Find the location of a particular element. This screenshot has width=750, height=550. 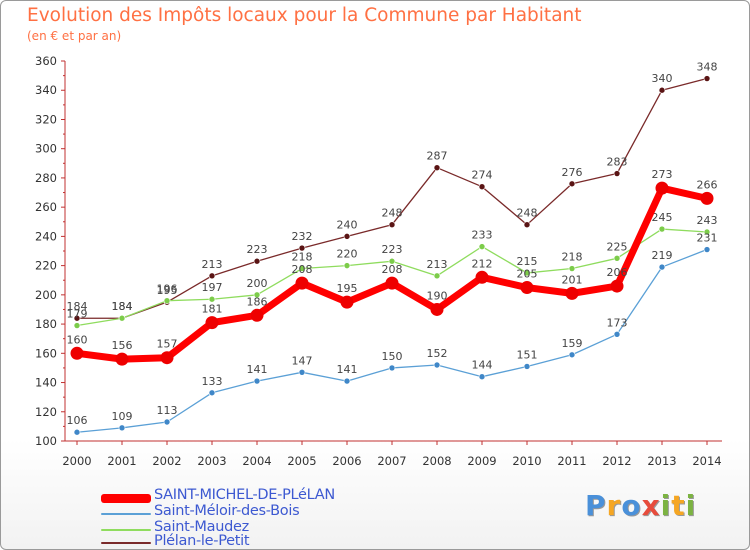

y-tick-label: 180 is located at coordinates (46, 324).